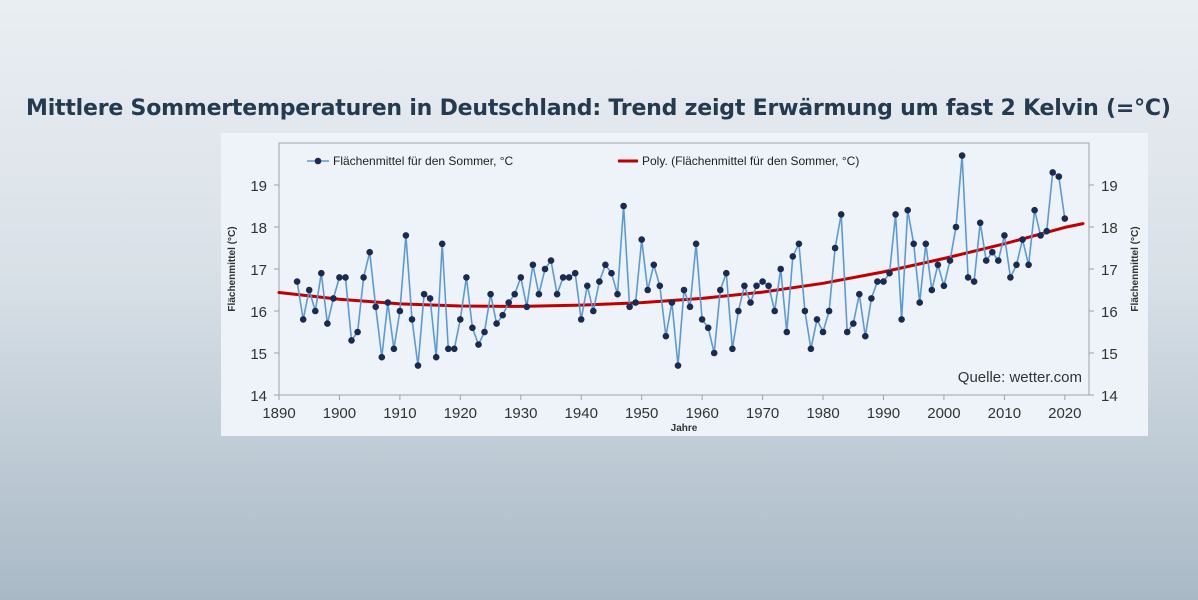 The image size is (1198, 600). What do you see at coordinates (762, 413) in the screenshot?
I see `x-tick-label: 1970` at bounding box center [762, 413].